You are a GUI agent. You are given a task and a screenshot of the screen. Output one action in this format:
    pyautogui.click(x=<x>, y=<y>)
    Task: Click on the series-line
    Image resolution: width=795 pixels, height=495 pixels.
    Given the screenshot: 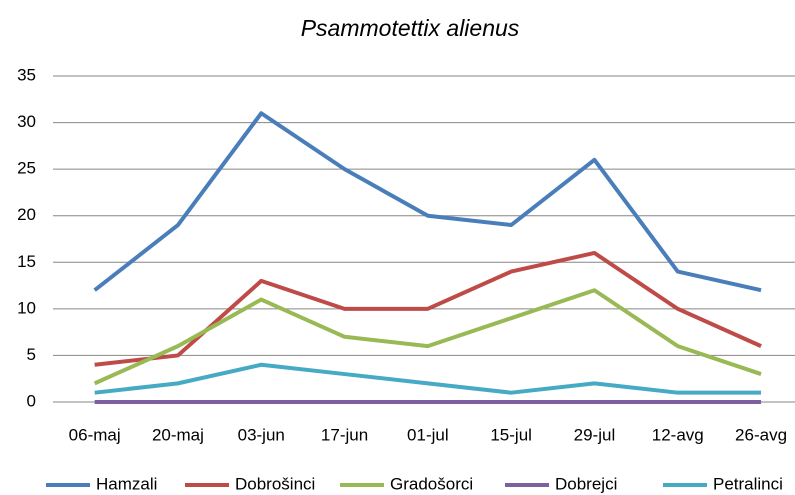 What is the action you would take?
    pyautogui.click(x=428, y=378)
    